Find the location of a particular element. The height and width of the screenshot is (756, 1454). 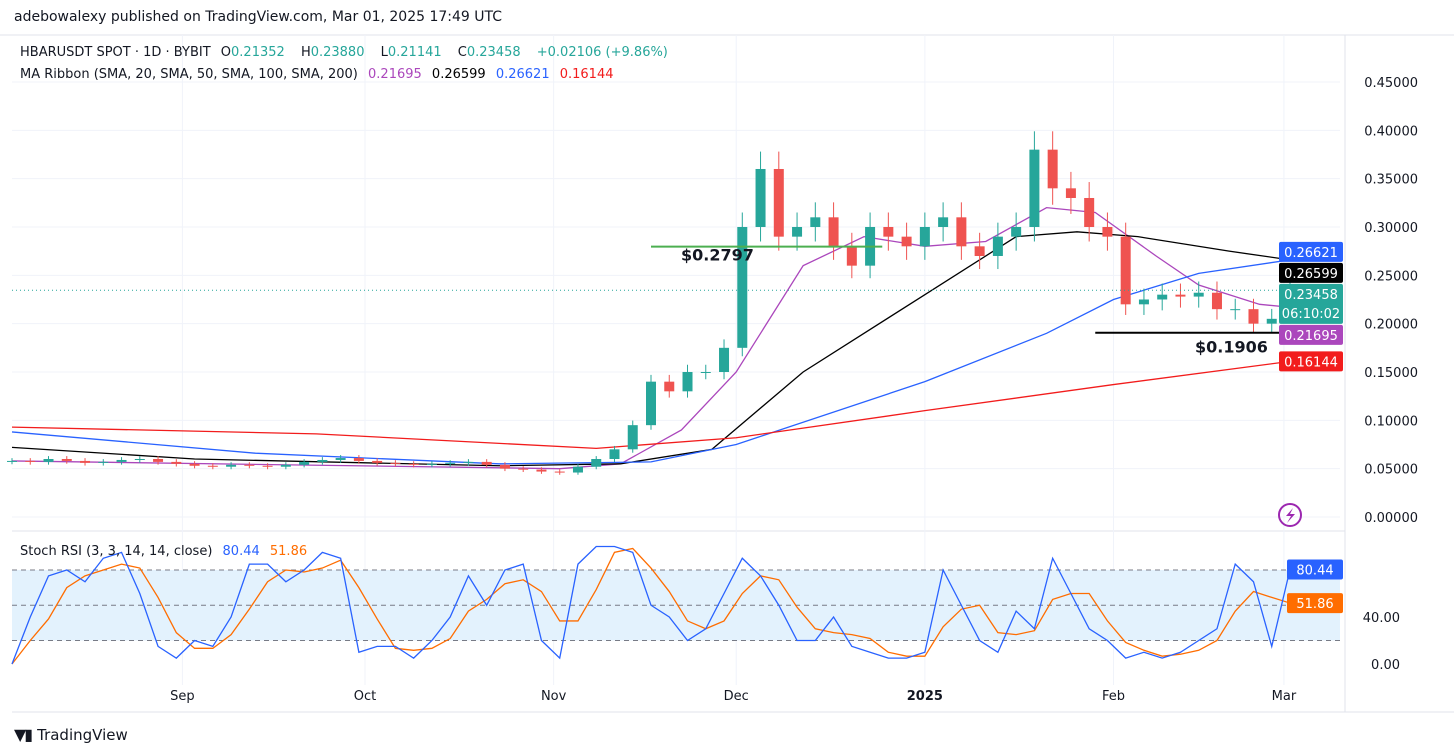

rsi-value-tag is located at coordinates (1315, 603).